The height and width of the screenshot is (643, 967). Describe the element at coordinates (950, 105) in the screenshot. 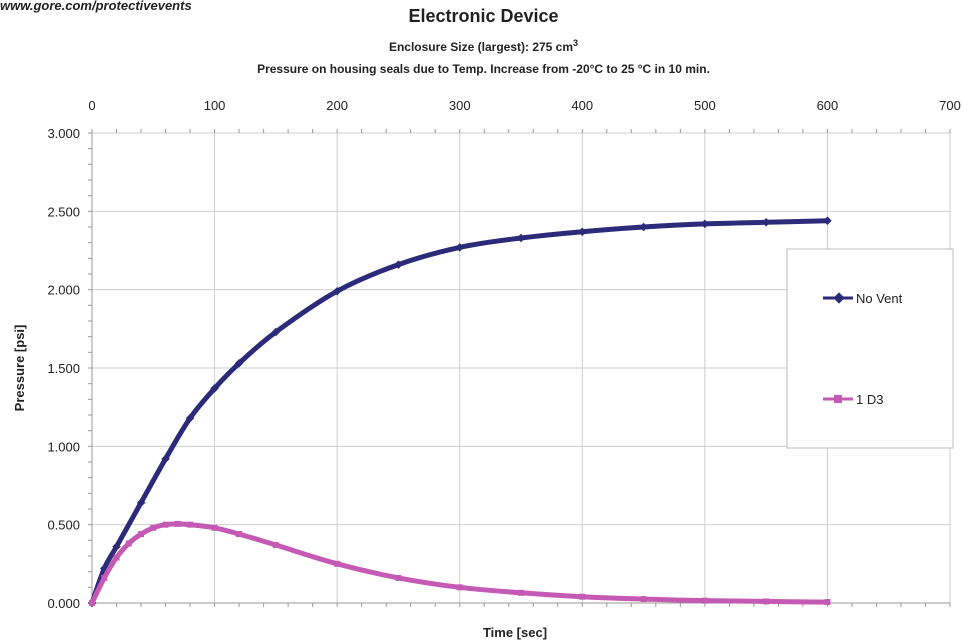

I see `x-tick-label: 700` at that location.